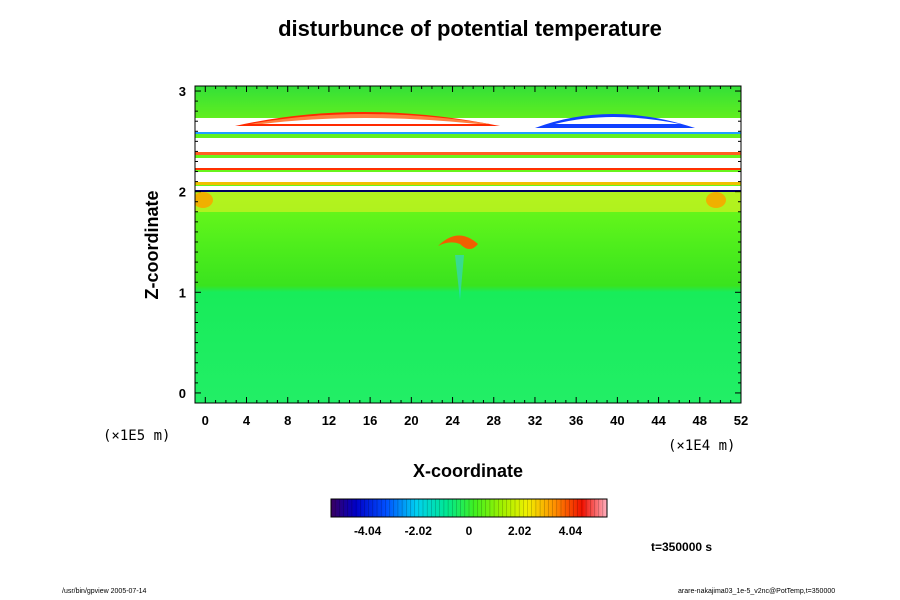 This screenshot has width=900, height=600. I want to click on thermal-bubble, so click(458, 242).